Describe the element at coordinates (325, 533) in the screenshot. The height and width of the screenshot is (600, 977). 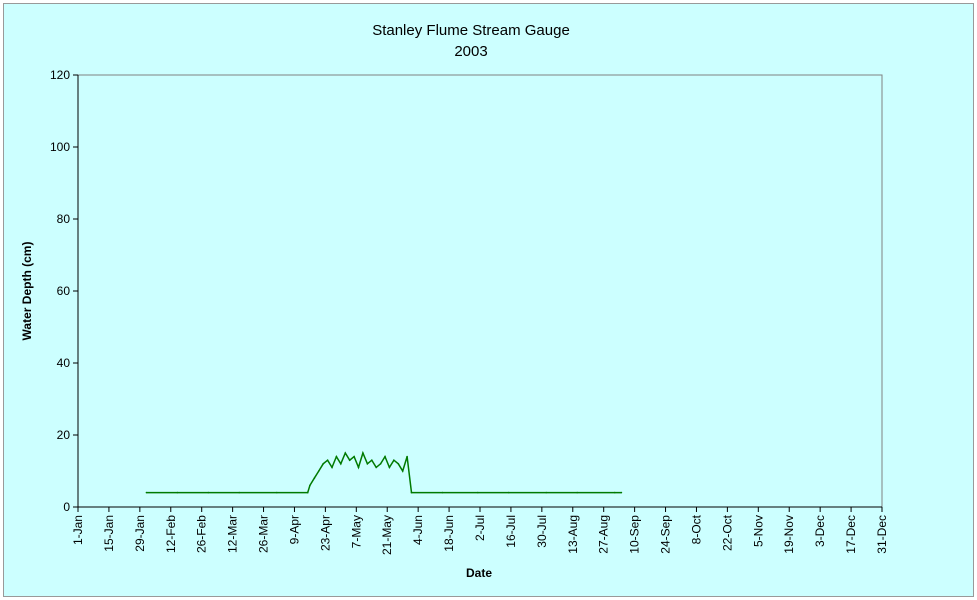
I see `x-tick-label: 23-Apr` at that location.